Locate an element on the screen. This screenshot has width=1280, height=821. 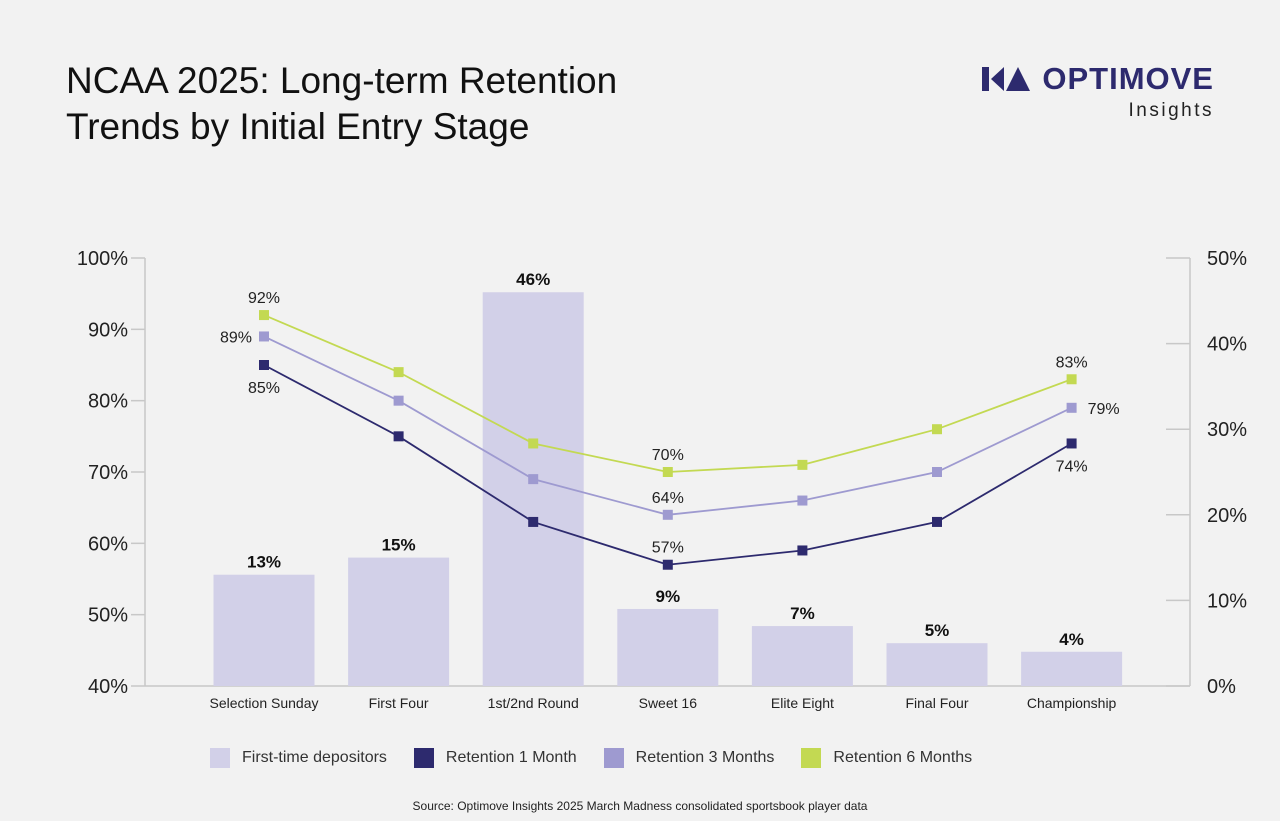
legend-item: Retention 1 Month is located at coordinates (495, 758).